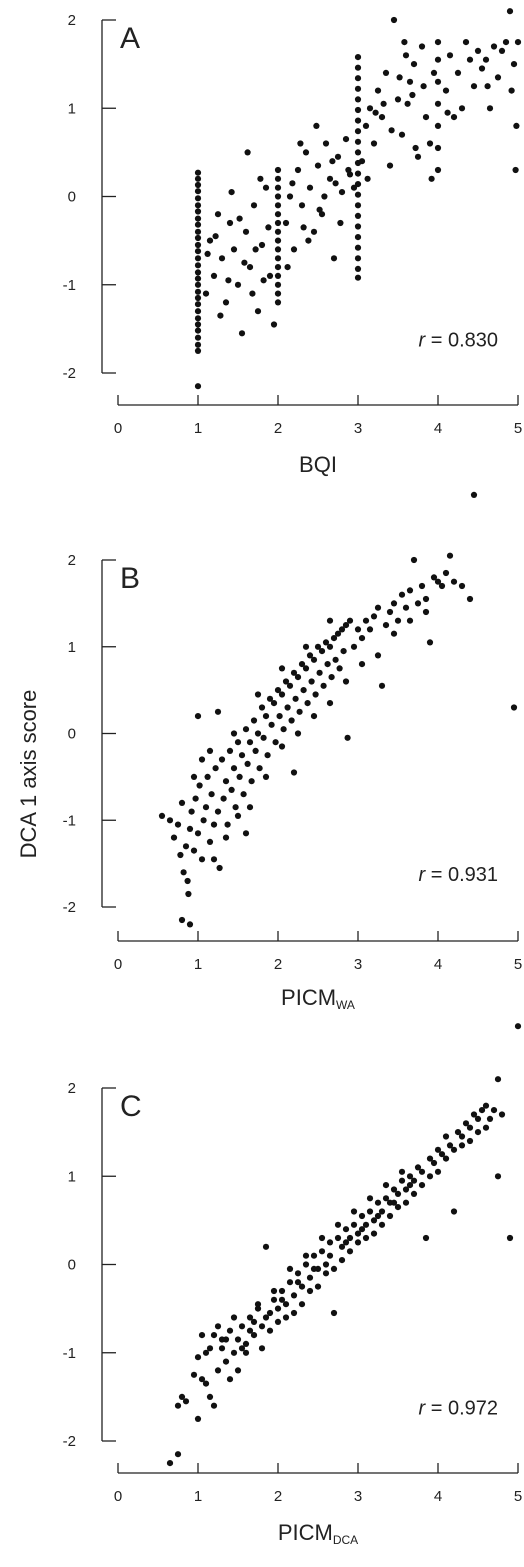  Describe the element at coordinates (278, 428) in the screenshot. I see `x-tick-label: 2` at that location.